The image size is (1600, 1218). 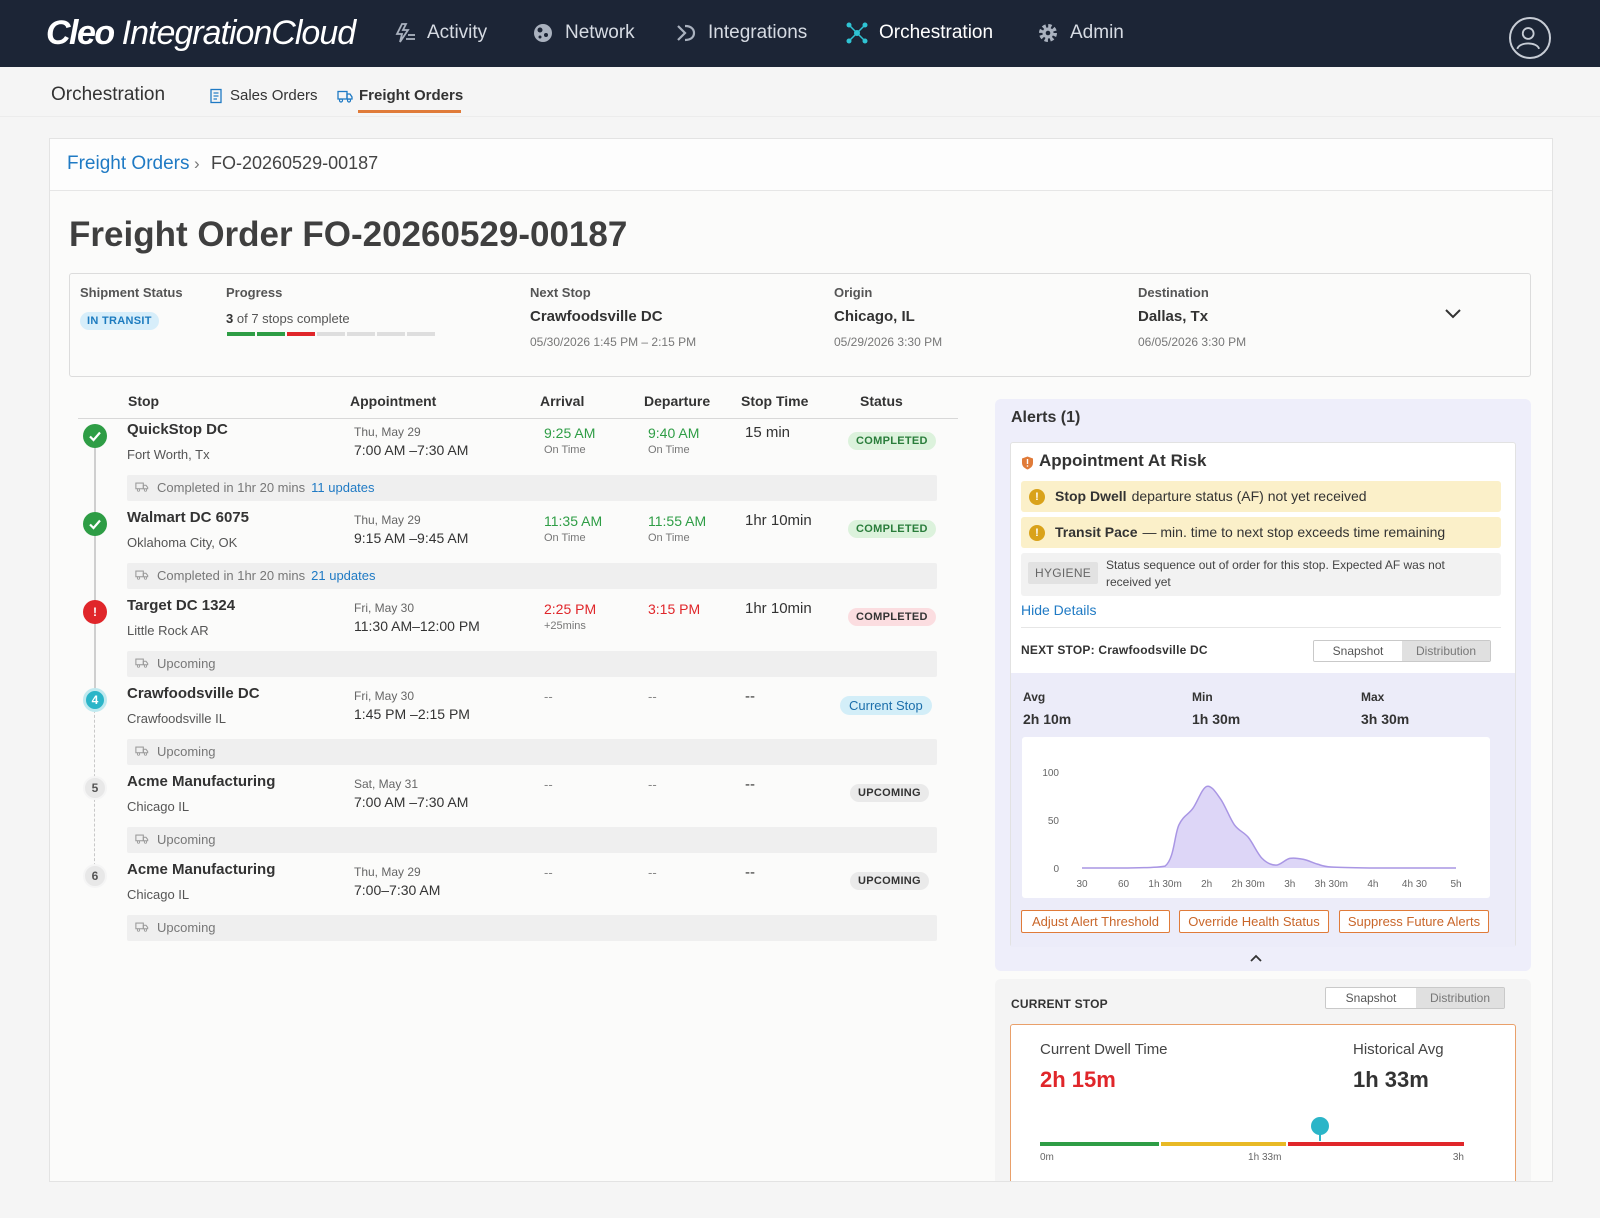 I want to click on stop-number: 5, so click(x=95, y=788).